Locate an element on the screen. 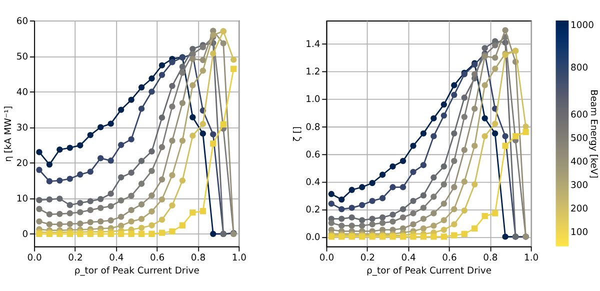 This screenshot has width=600, height=291. x-axis-title: ρ_tor of Peak Current Drive is located at coordinates (137, 271).